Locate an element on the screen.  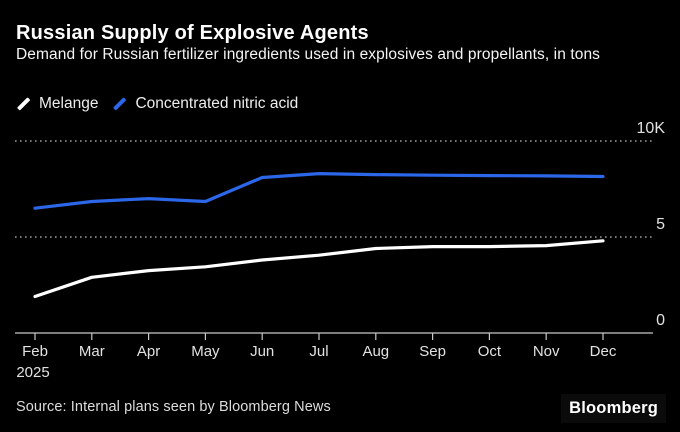
x-axis-label-Oct: Oct is located at coordinates (490, 351).